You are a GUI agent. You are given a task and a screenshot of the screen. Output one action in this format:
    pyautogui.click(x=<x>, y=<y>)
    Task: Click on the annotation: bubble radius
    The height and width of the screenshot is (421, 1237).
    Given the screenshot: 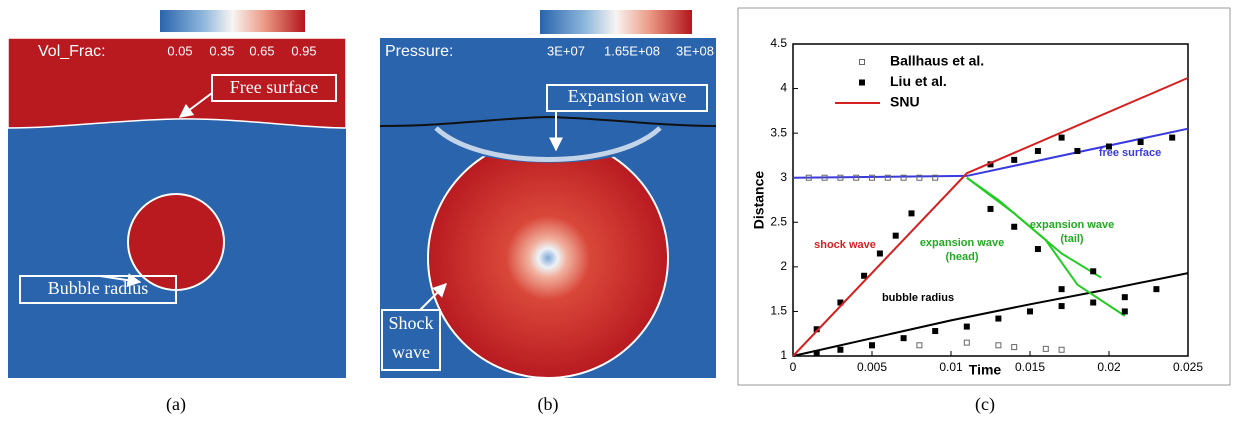 What is the action you would take?
    pyautogui.click(x=918, y=298)
    